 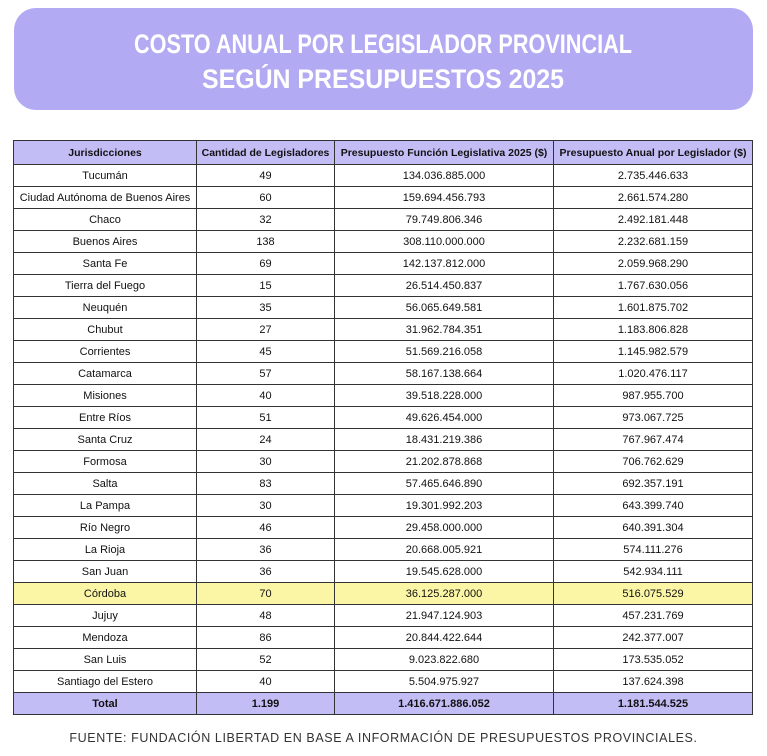 What do you see at coordinates (653, 549) in the screenshot?
I see `table-cell: 574.111.276` at bounding box center [653, 549].